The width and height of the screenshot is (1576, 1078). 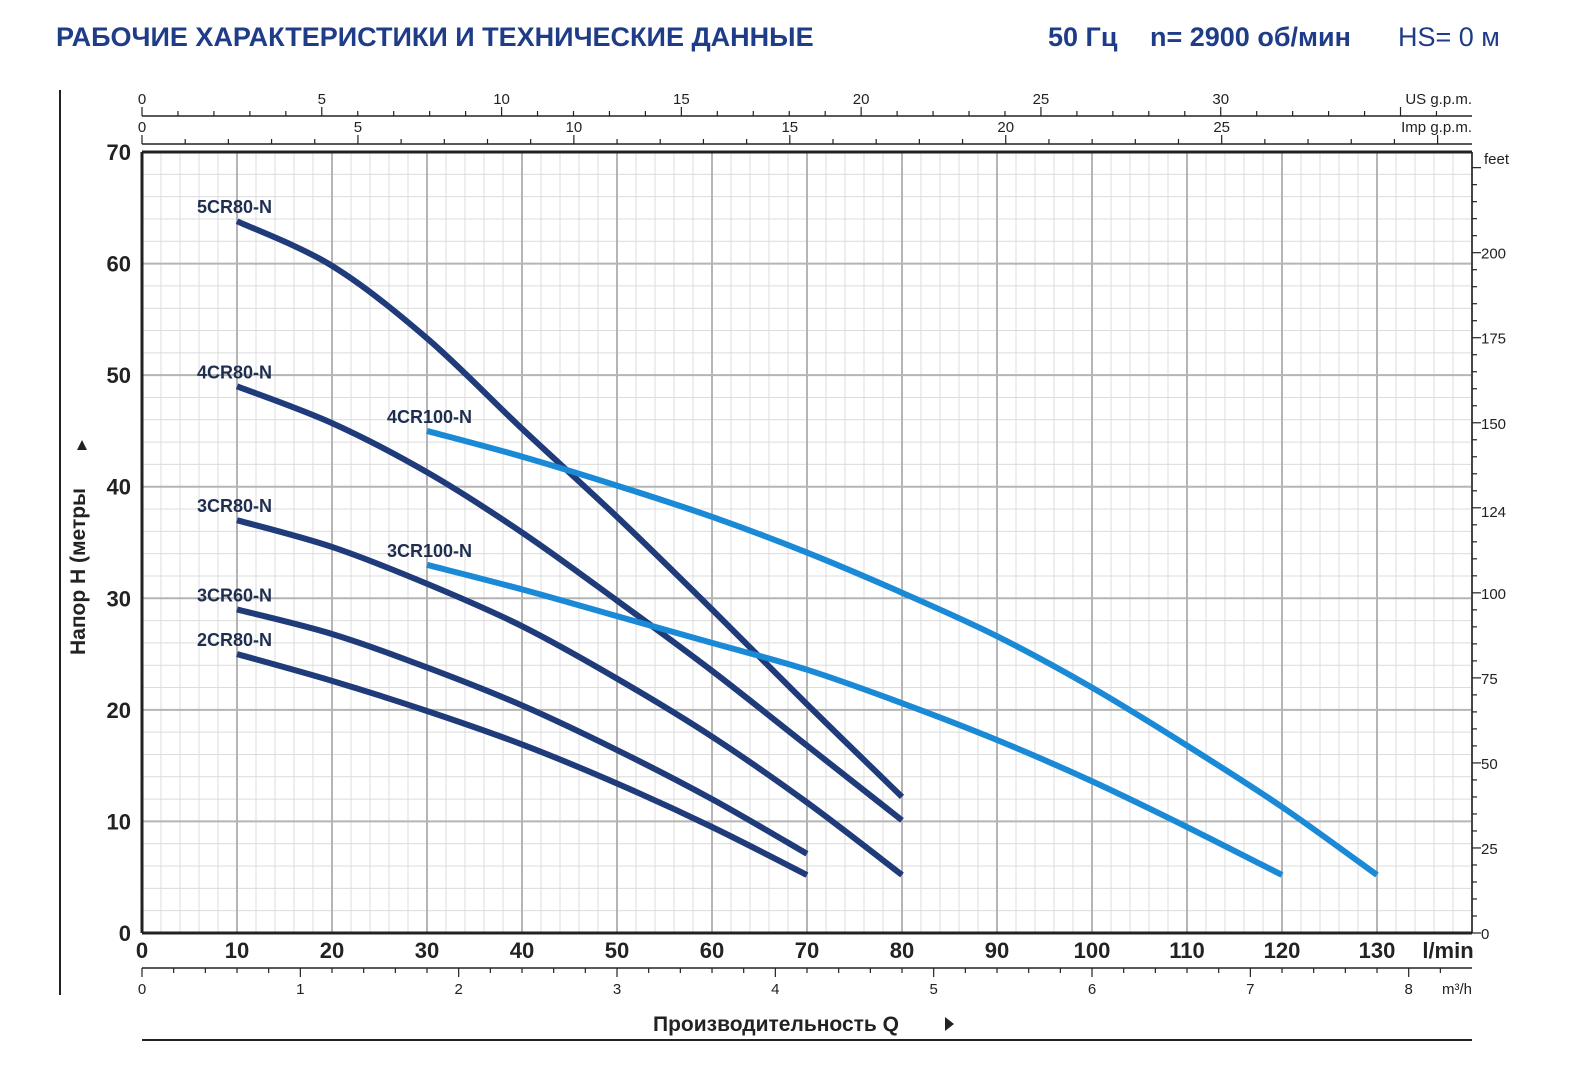 I want to click on feet-tick-label: 50, so click(x=1489, y=764).